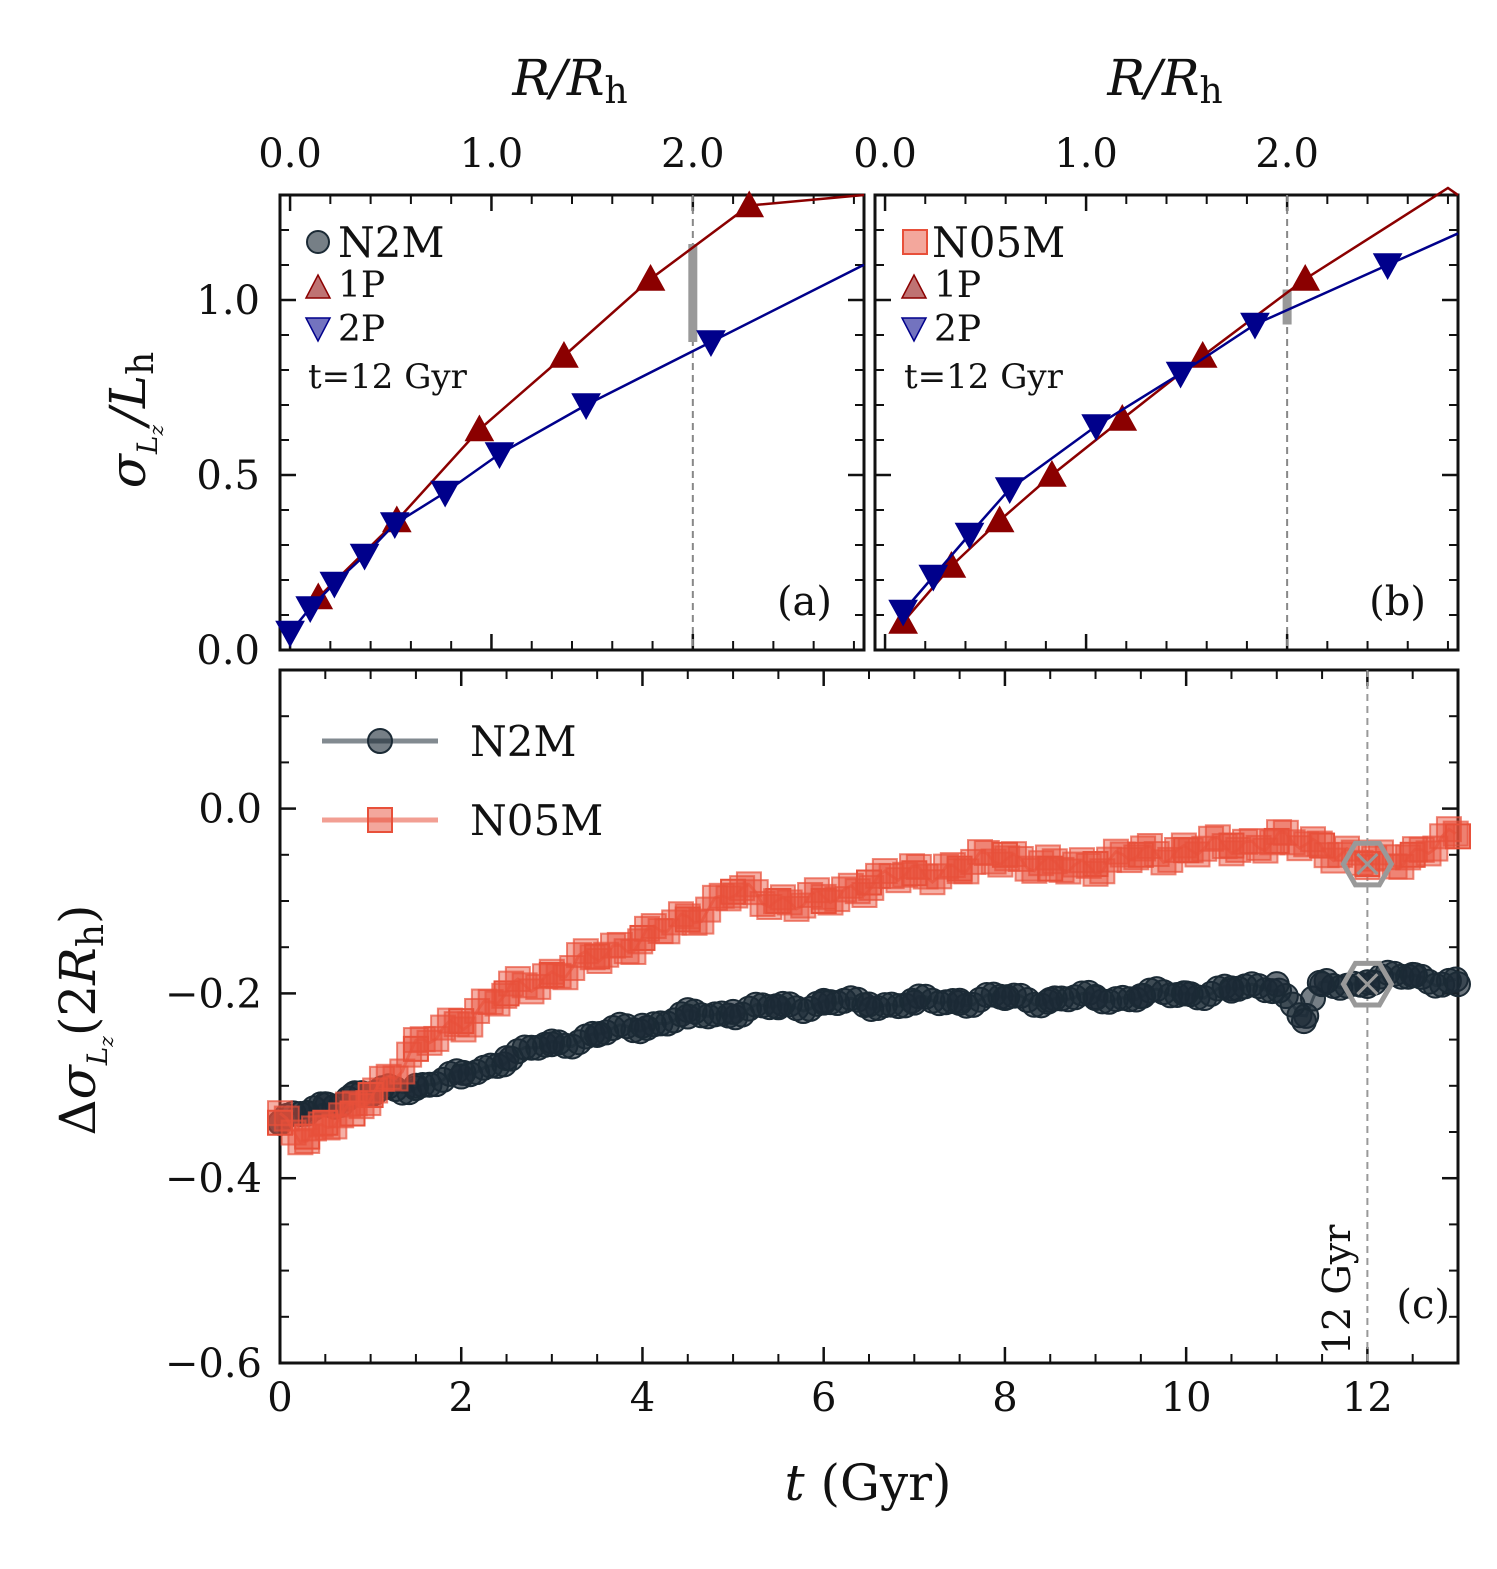  I want to click on legend-n05m-marker, so click(915, 242).